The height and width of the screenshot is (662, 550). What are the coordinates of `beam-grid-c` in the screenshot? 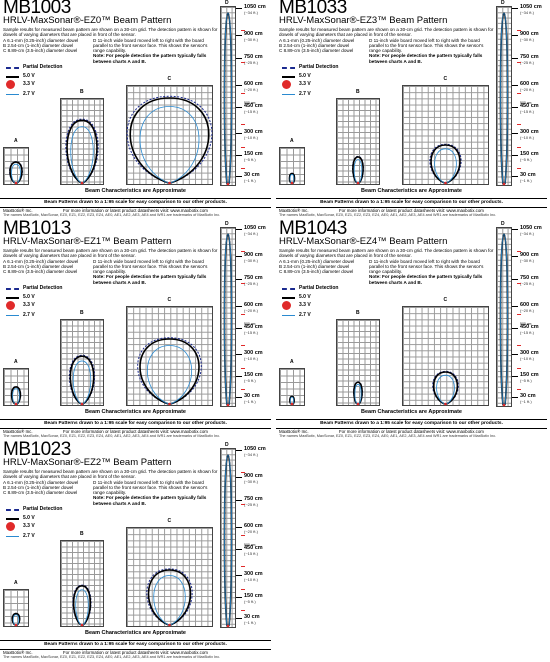 It's located at (445, 135).